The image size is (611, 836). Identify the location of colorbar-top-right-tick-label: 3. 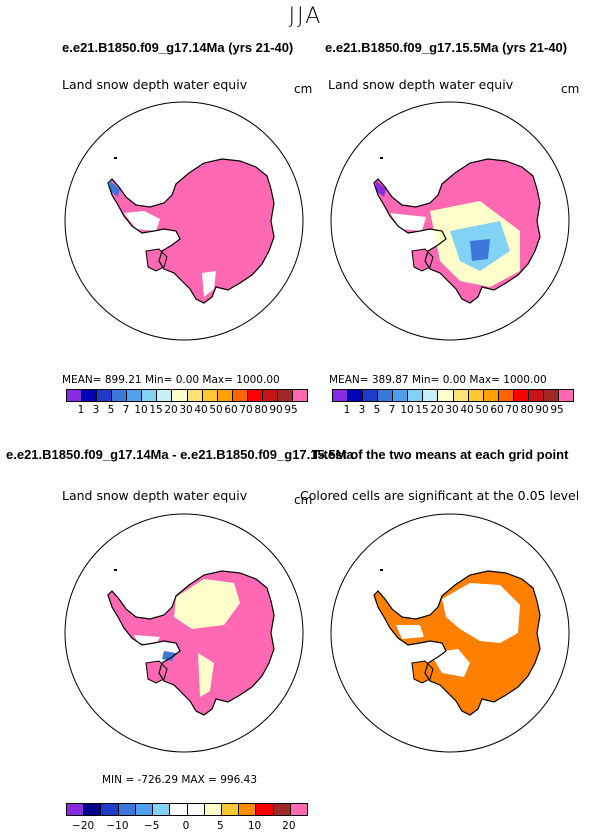
(362, 410).